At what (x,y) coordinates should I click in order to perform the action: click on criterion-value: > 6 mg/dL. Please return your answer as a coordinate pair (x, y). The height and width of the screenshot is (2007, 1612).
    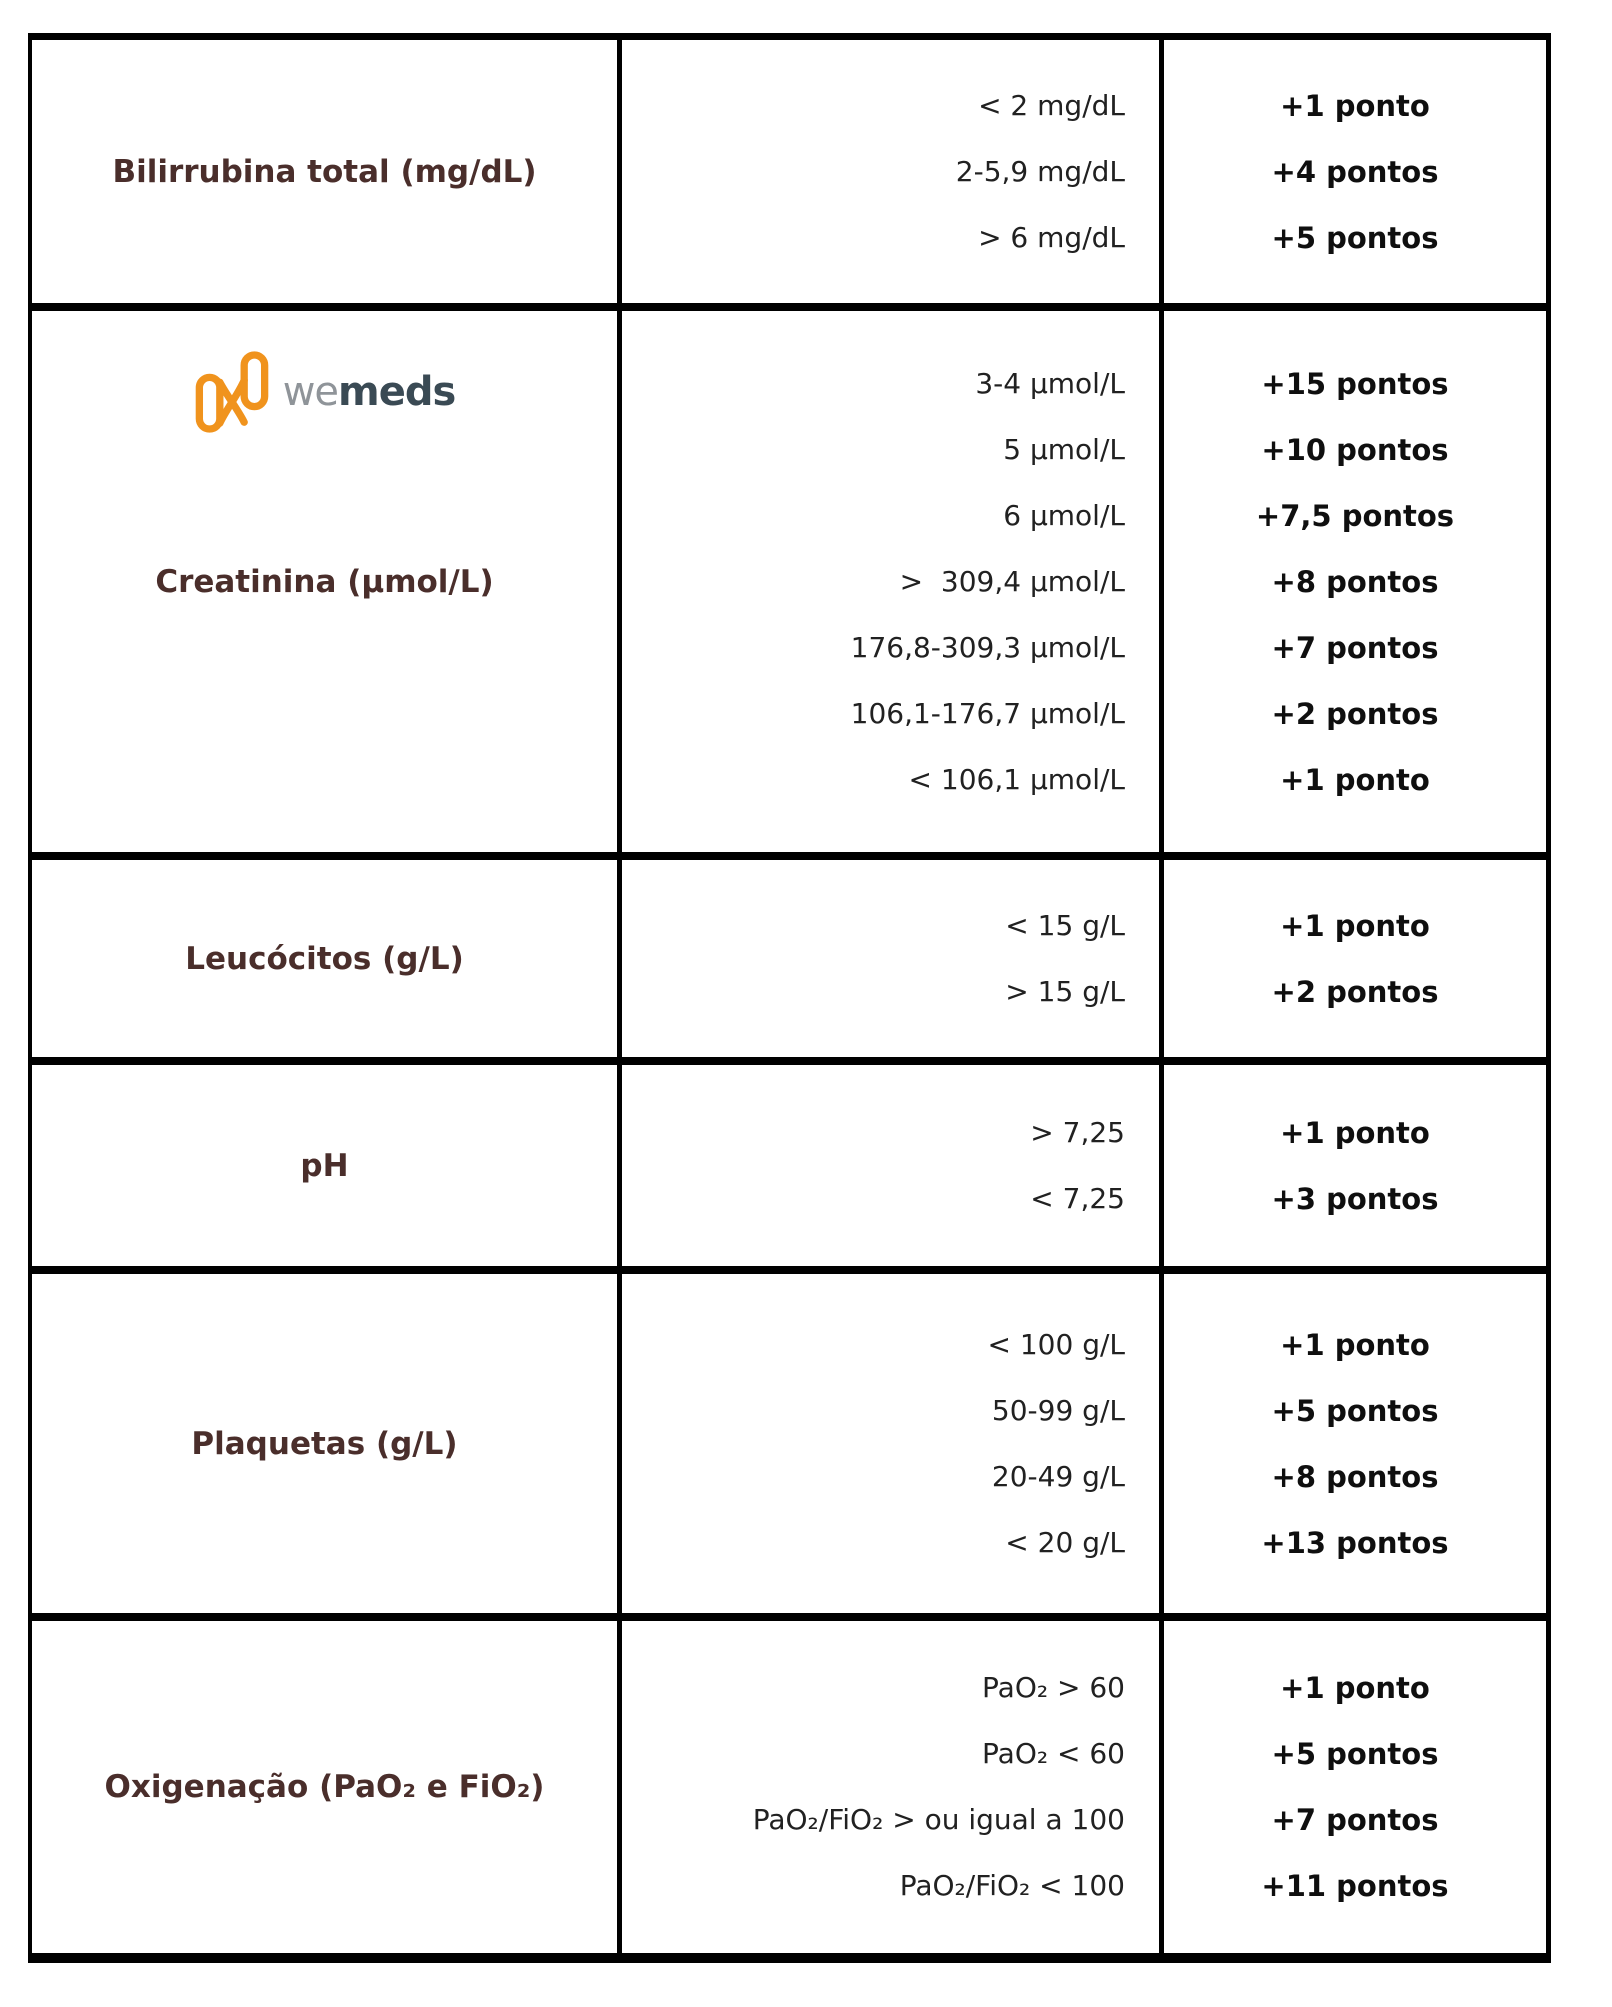
    Looking at the image, I should click on (1051, 237).